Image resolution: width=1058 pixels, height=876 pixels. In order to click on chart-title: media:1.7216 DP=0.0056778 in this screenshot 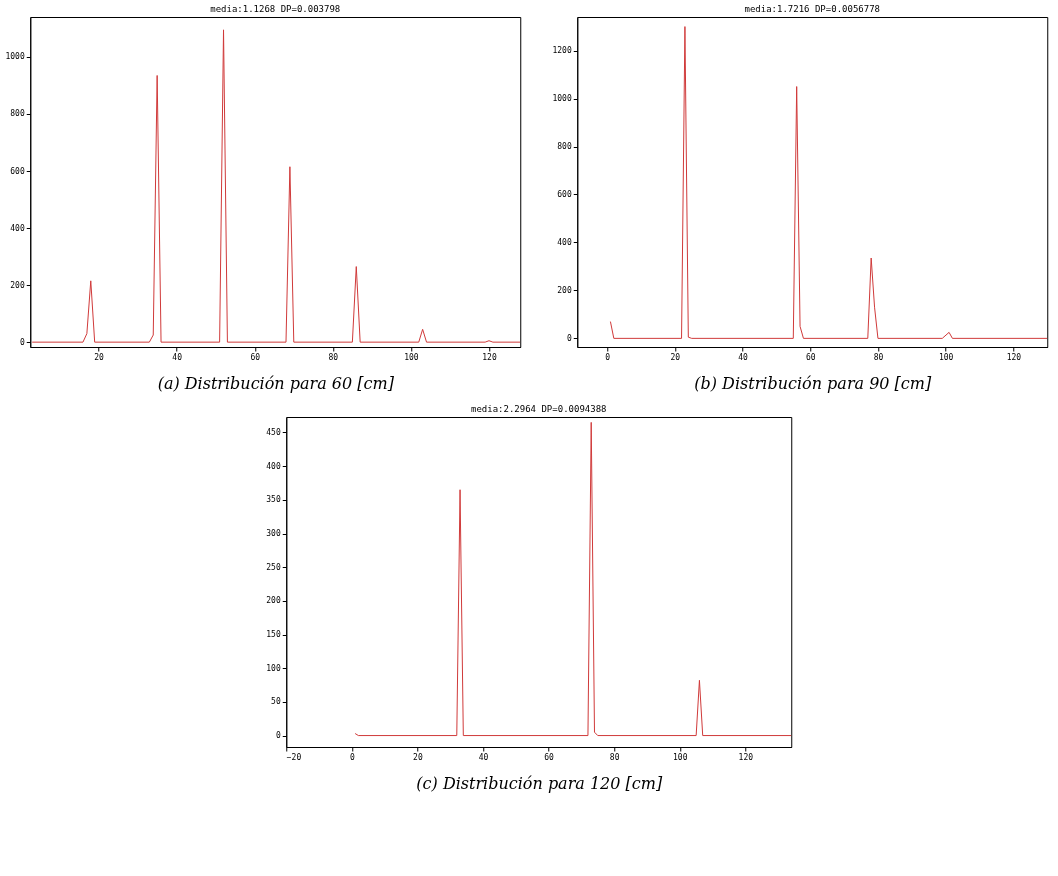, I will do `click(812, 9)`.